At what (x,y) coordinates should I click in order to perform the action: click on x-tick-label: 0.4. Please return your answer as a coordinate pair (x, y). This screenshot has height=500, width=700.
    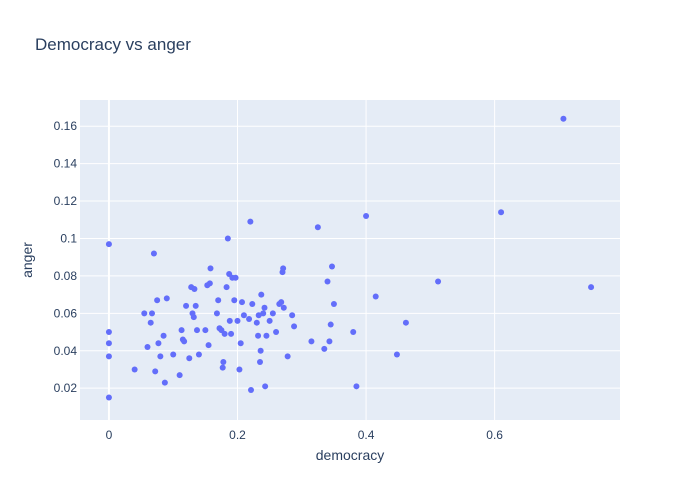
    Looking at the image, I should click on (366, 435).